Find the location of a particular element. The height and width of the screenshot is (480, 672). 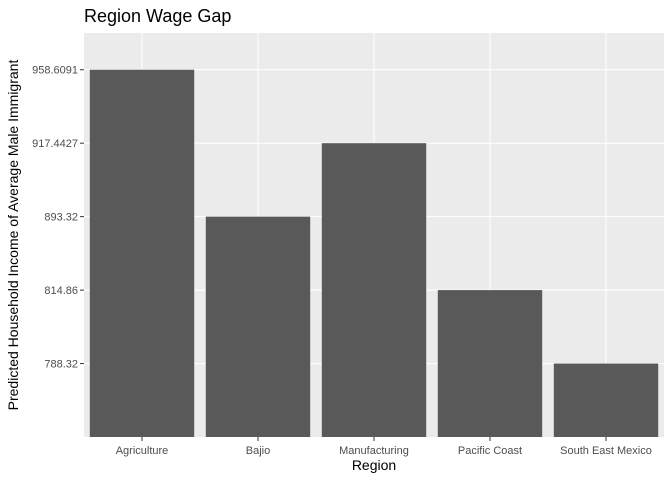

y-tick-label: 814.86 is located at coordinates (61, 291).